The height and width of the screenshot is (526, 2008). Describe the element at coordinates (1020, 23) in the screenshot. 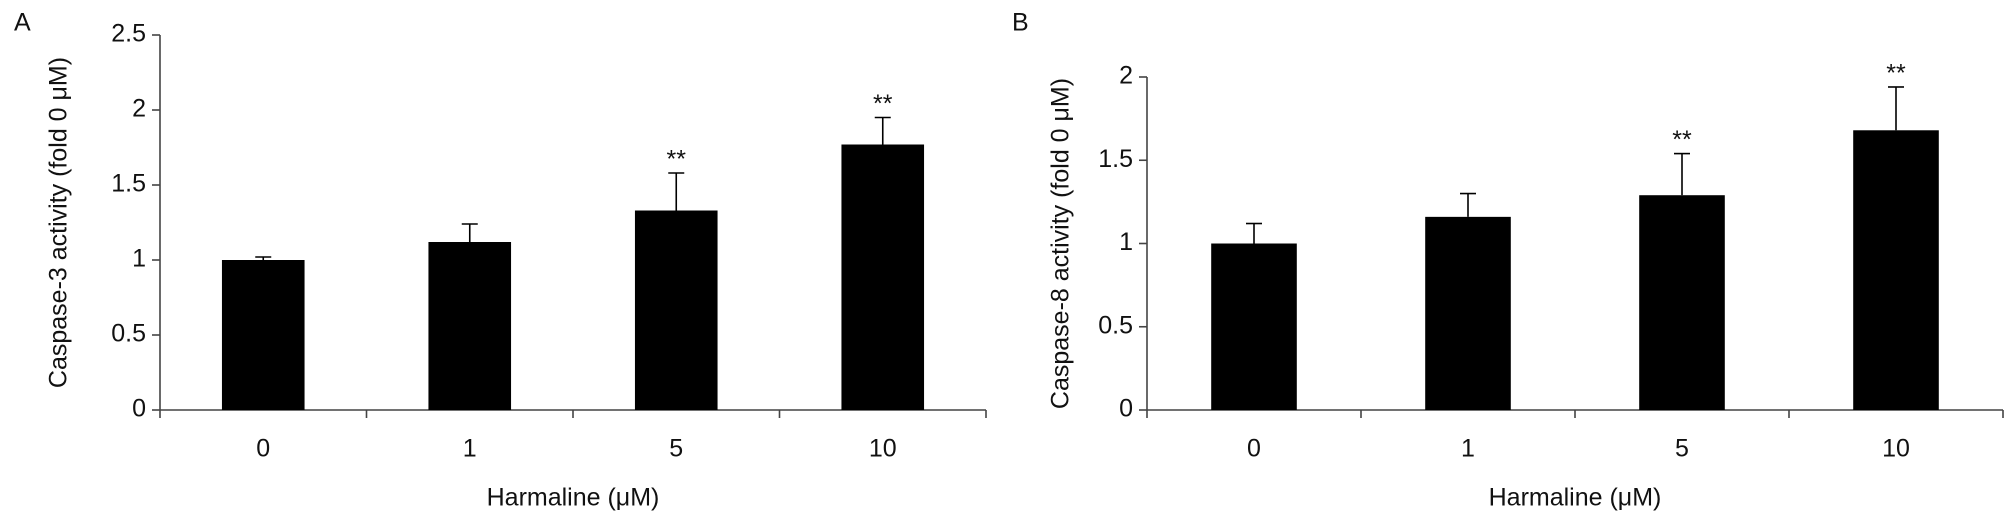

I see `panel-label: B` at that location.